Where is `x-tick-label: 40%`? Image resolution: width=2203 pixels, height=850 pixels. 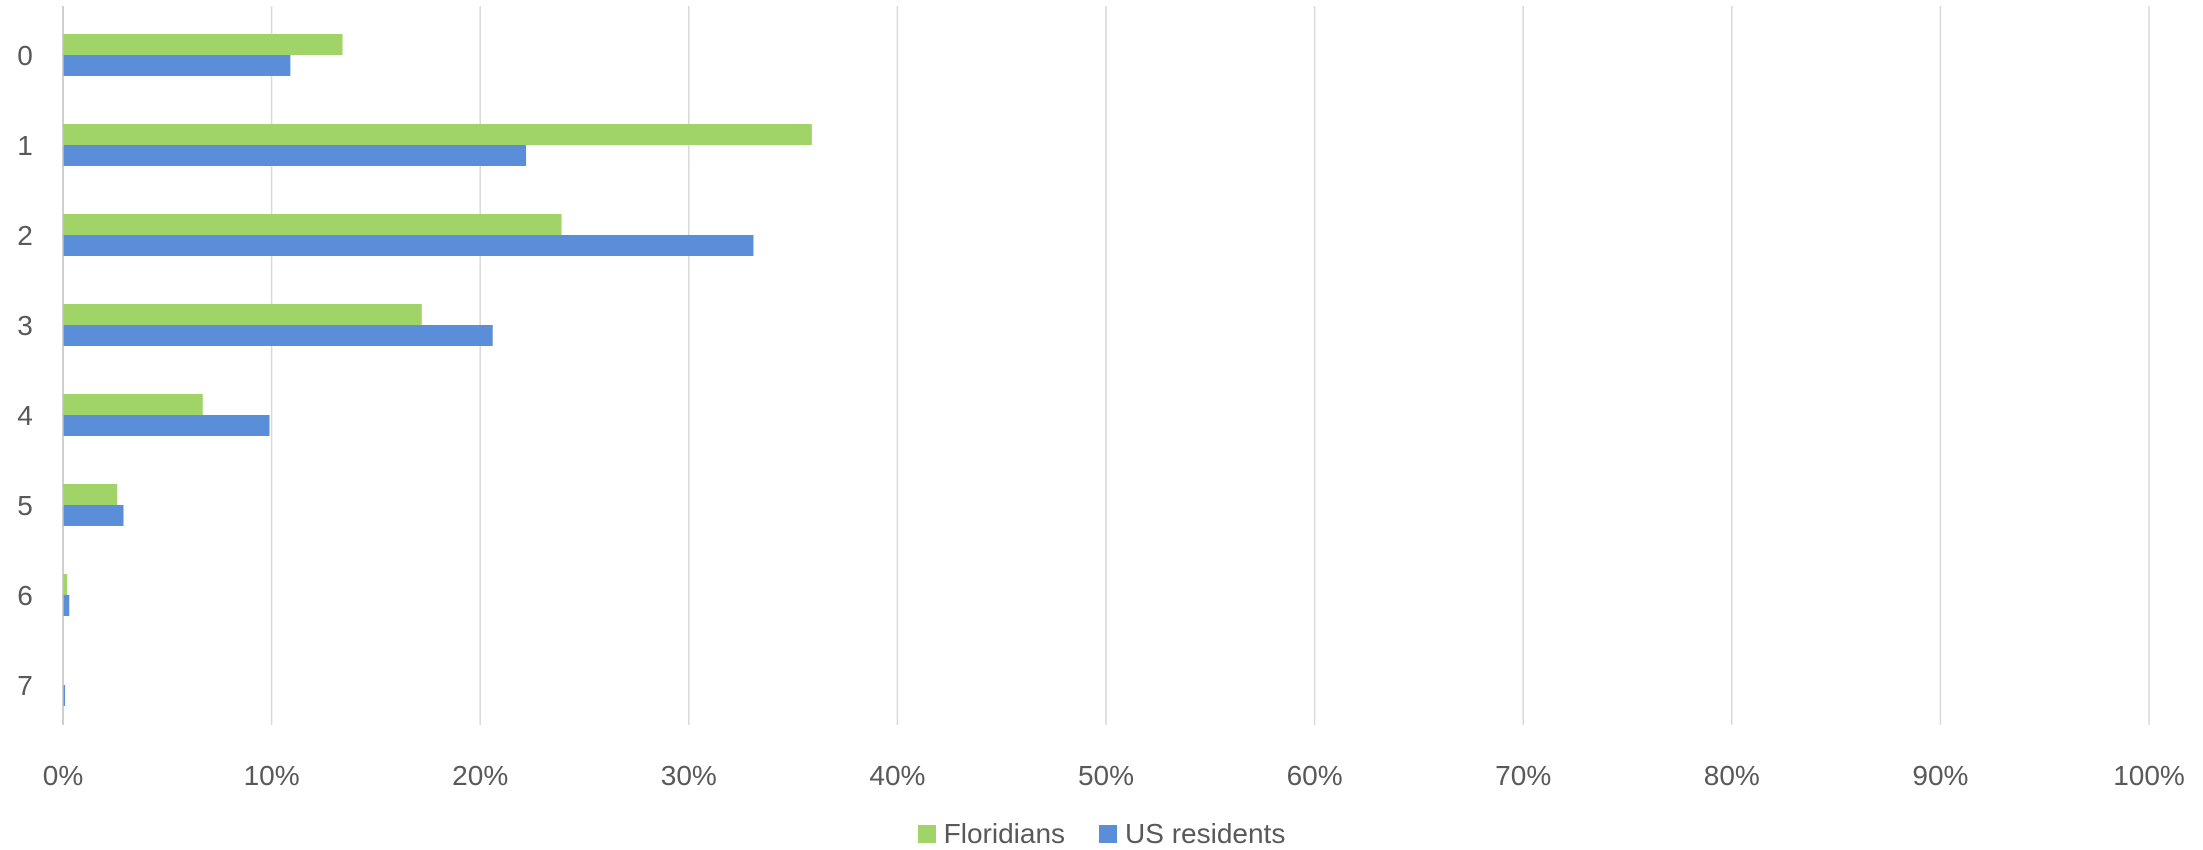 x-tick-label: 40% is located at coordinates (897, 775).